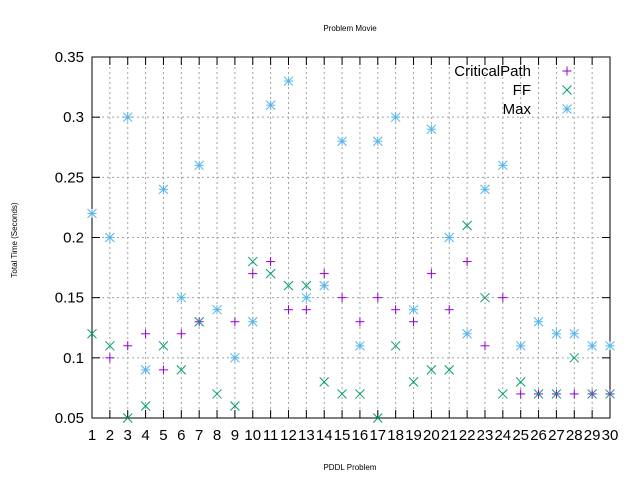  I want to click on x-tick-label: 23, so click(485, 435).